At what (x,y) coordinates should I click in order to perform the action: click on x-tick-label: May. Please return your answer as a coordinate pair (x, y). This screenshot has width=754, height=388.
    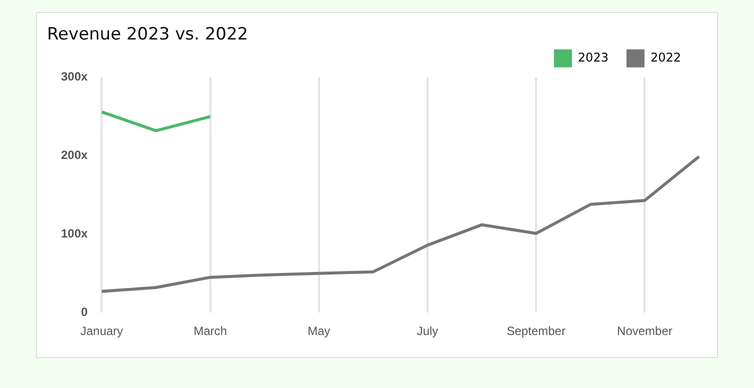
    Looking at the image, I should click on (319, 331).